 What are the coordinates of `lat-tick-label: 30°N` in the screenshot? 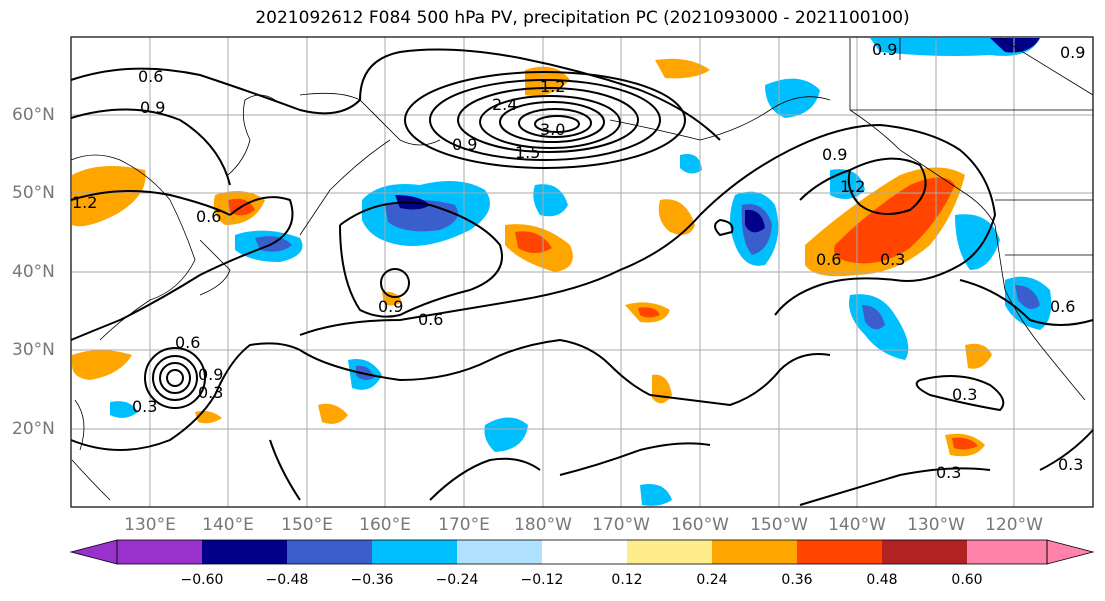 It's located at (33, 350).